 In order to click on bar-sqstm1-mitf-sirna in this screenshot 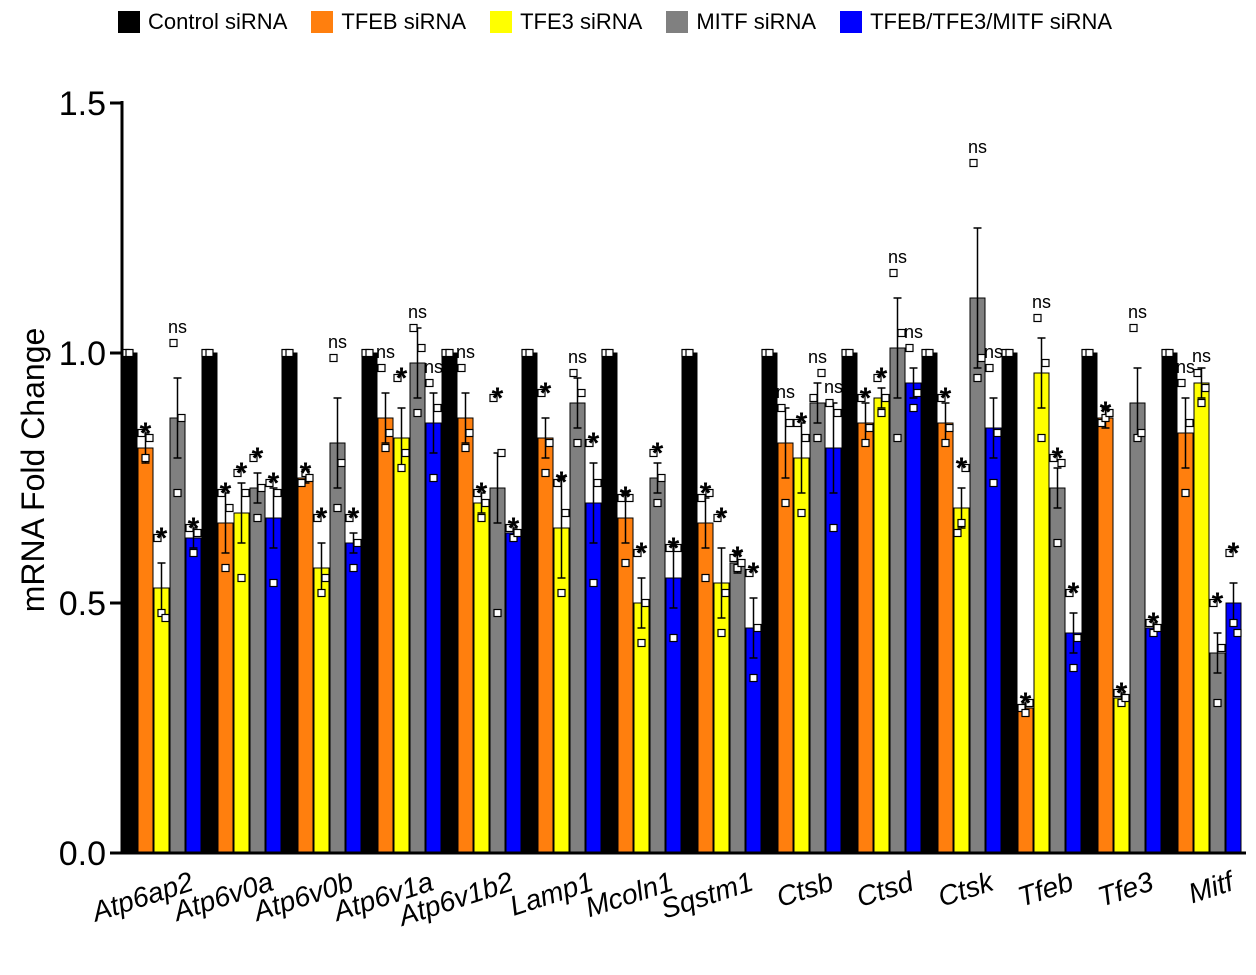, I will do `click(737, 708)`.